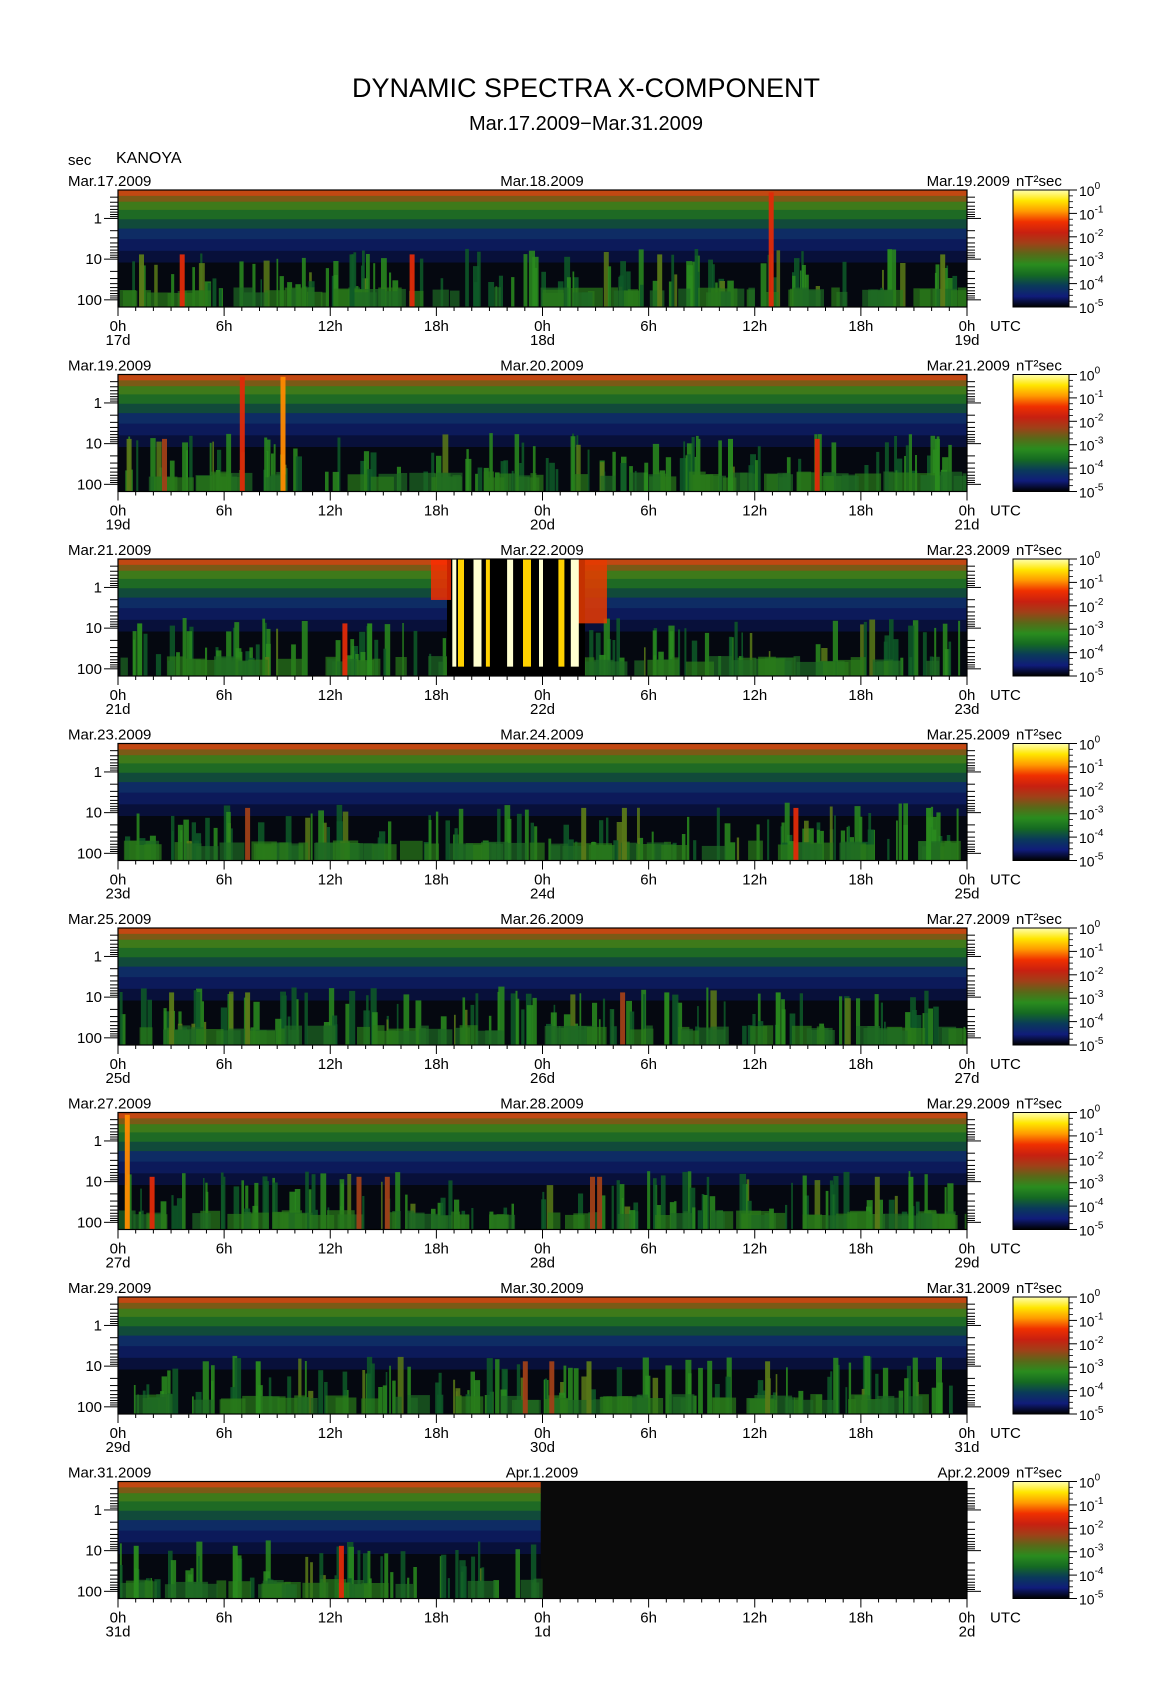  Describe the element at coordinates (968, 550) in the screenshot. I see `panel-date-right: Mar.23.2009` at that location.